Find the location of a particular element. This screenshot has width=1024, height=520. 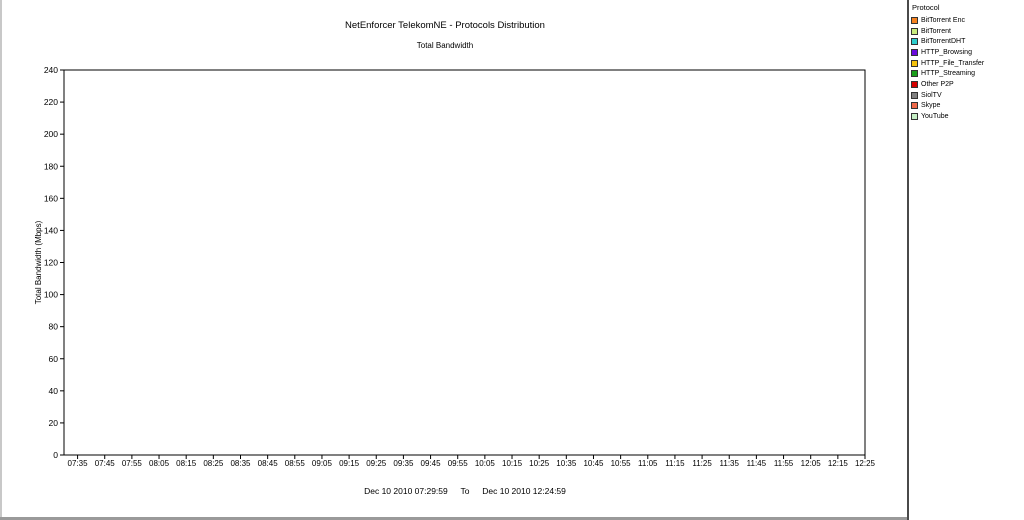

legend-label: SiolTV is located at coordinates (931, 95).